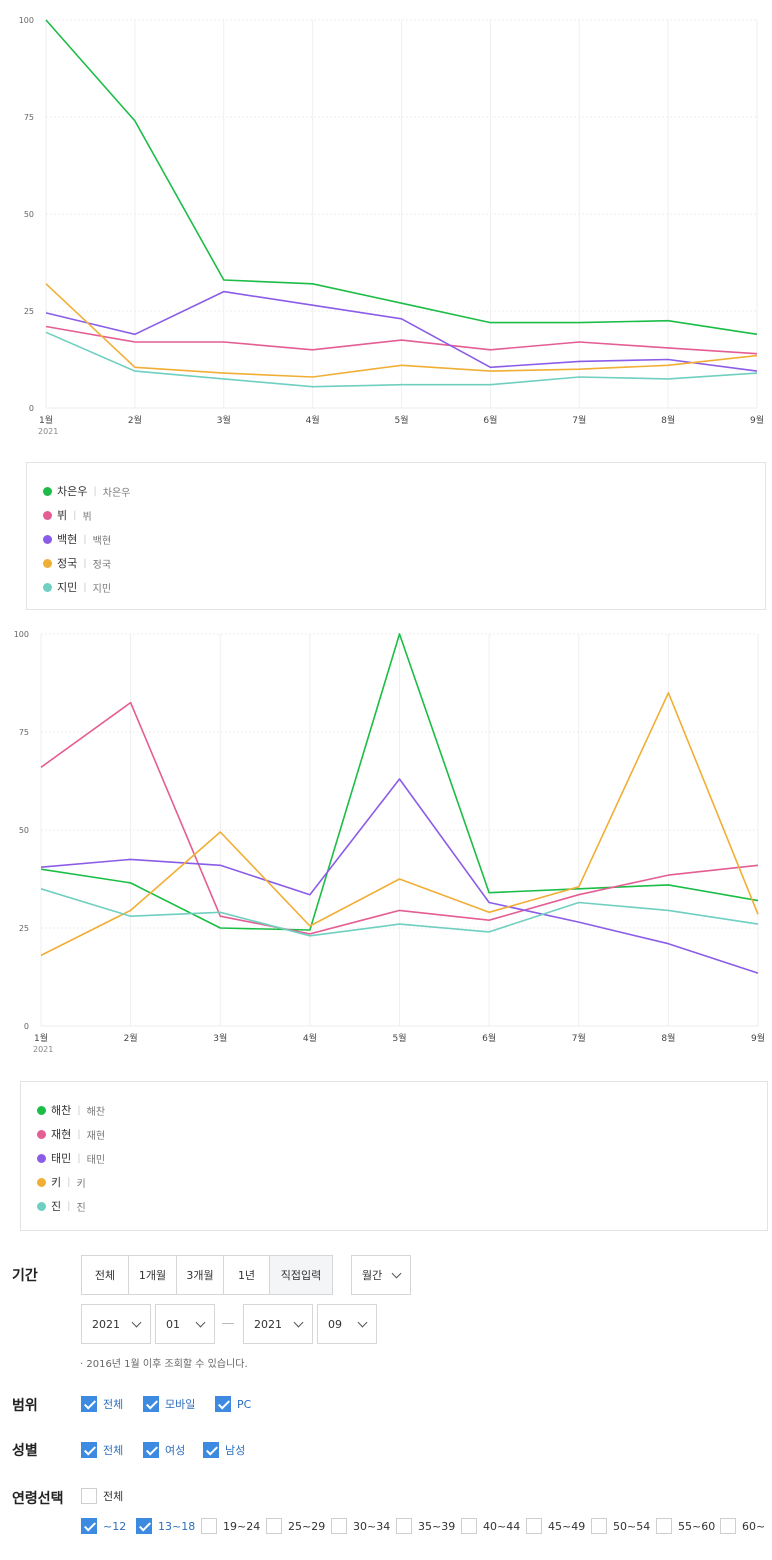  I want to click on age-checkbox: 60~, so click(742, 1526).